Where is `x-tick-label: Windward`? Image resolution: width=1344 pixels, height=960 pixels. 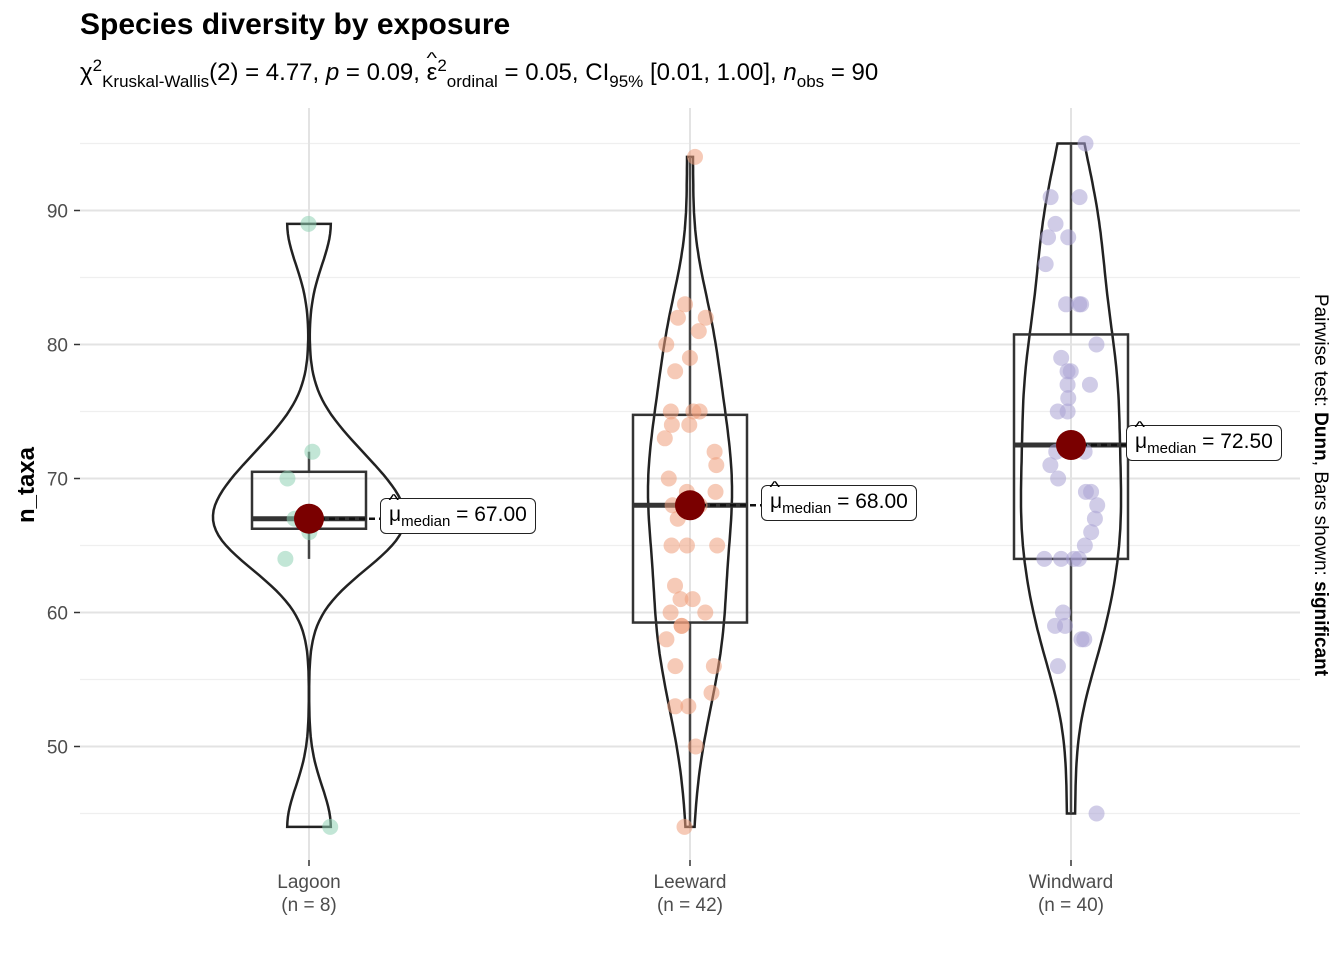 x-tick-label: Windward is located at coordinates (1071, 882).